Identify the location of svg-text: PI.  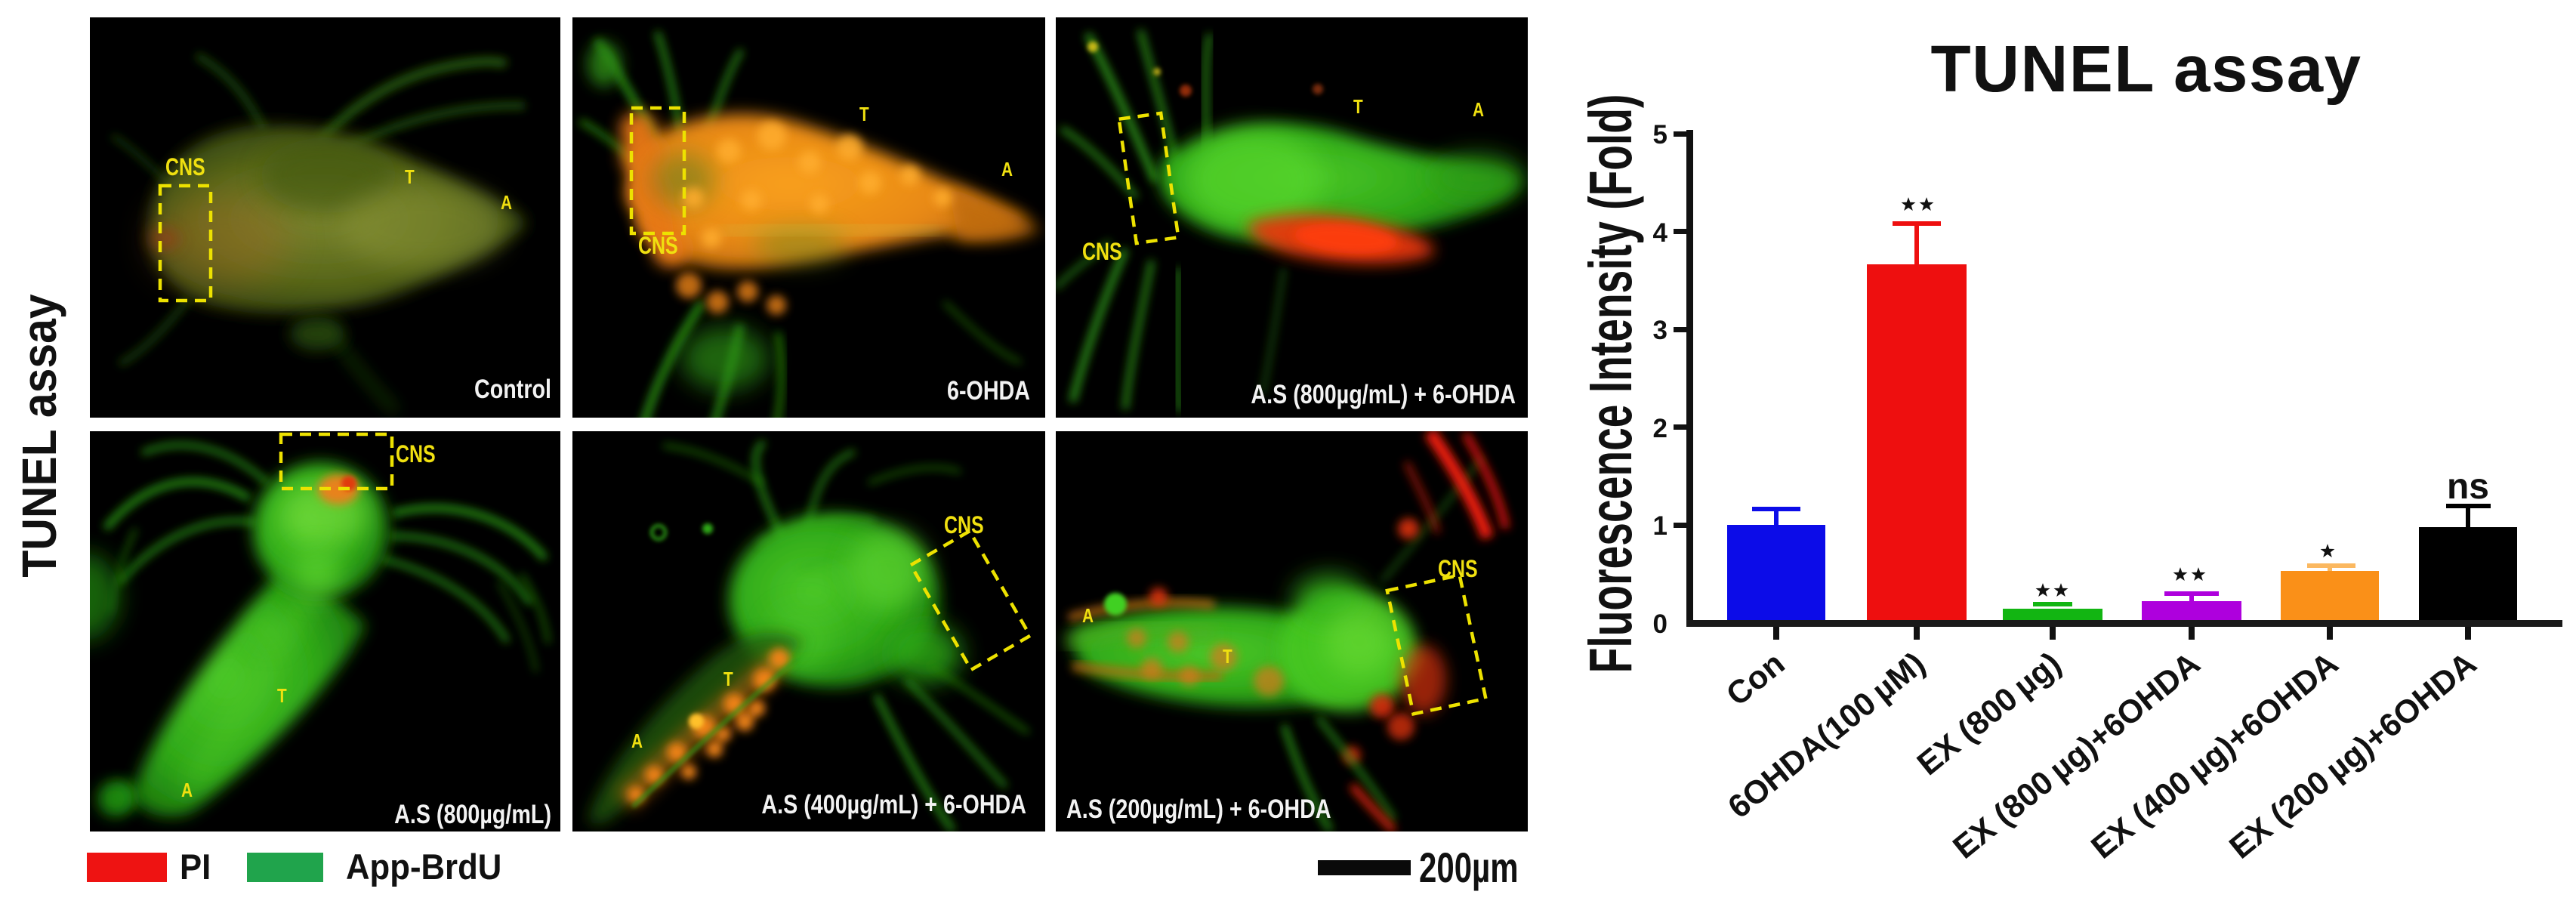
(195, 867).